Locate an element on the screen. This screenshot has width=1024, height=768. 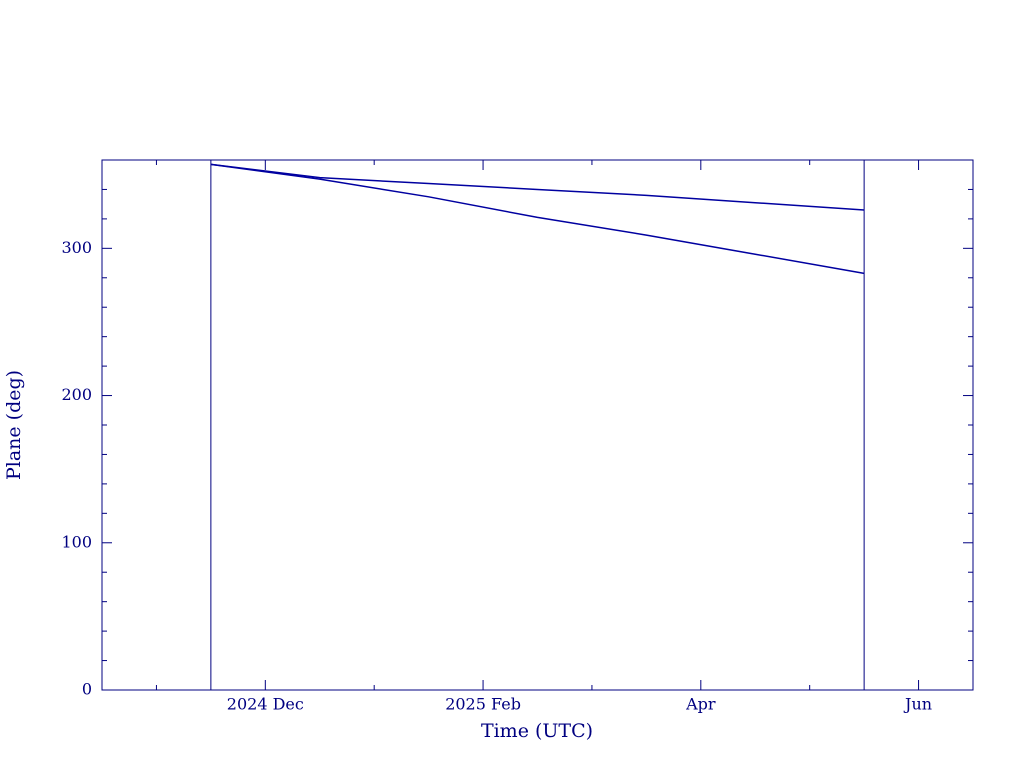
x-tick-label: 2025 Feb is located at coordinates (483, 704).